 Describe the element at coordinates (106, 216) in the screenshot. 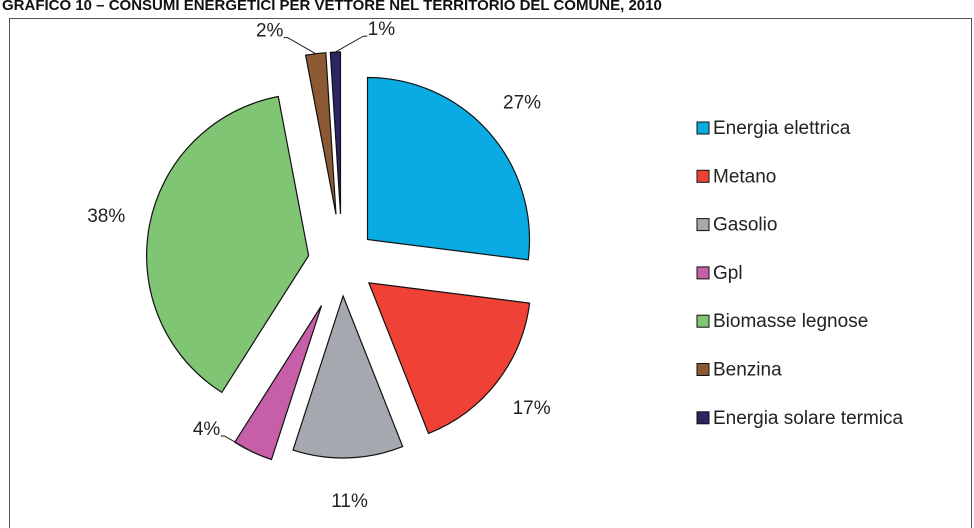

I see `data-label: 38%` at that location.